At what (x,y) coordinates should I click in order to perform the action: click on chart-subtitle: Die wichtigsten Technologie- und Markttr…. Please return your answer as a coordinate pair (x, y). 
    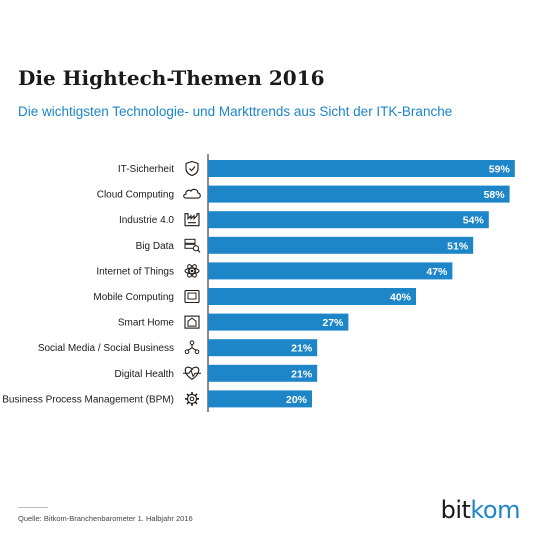
    Looking at the image, I should click on (235, 111).